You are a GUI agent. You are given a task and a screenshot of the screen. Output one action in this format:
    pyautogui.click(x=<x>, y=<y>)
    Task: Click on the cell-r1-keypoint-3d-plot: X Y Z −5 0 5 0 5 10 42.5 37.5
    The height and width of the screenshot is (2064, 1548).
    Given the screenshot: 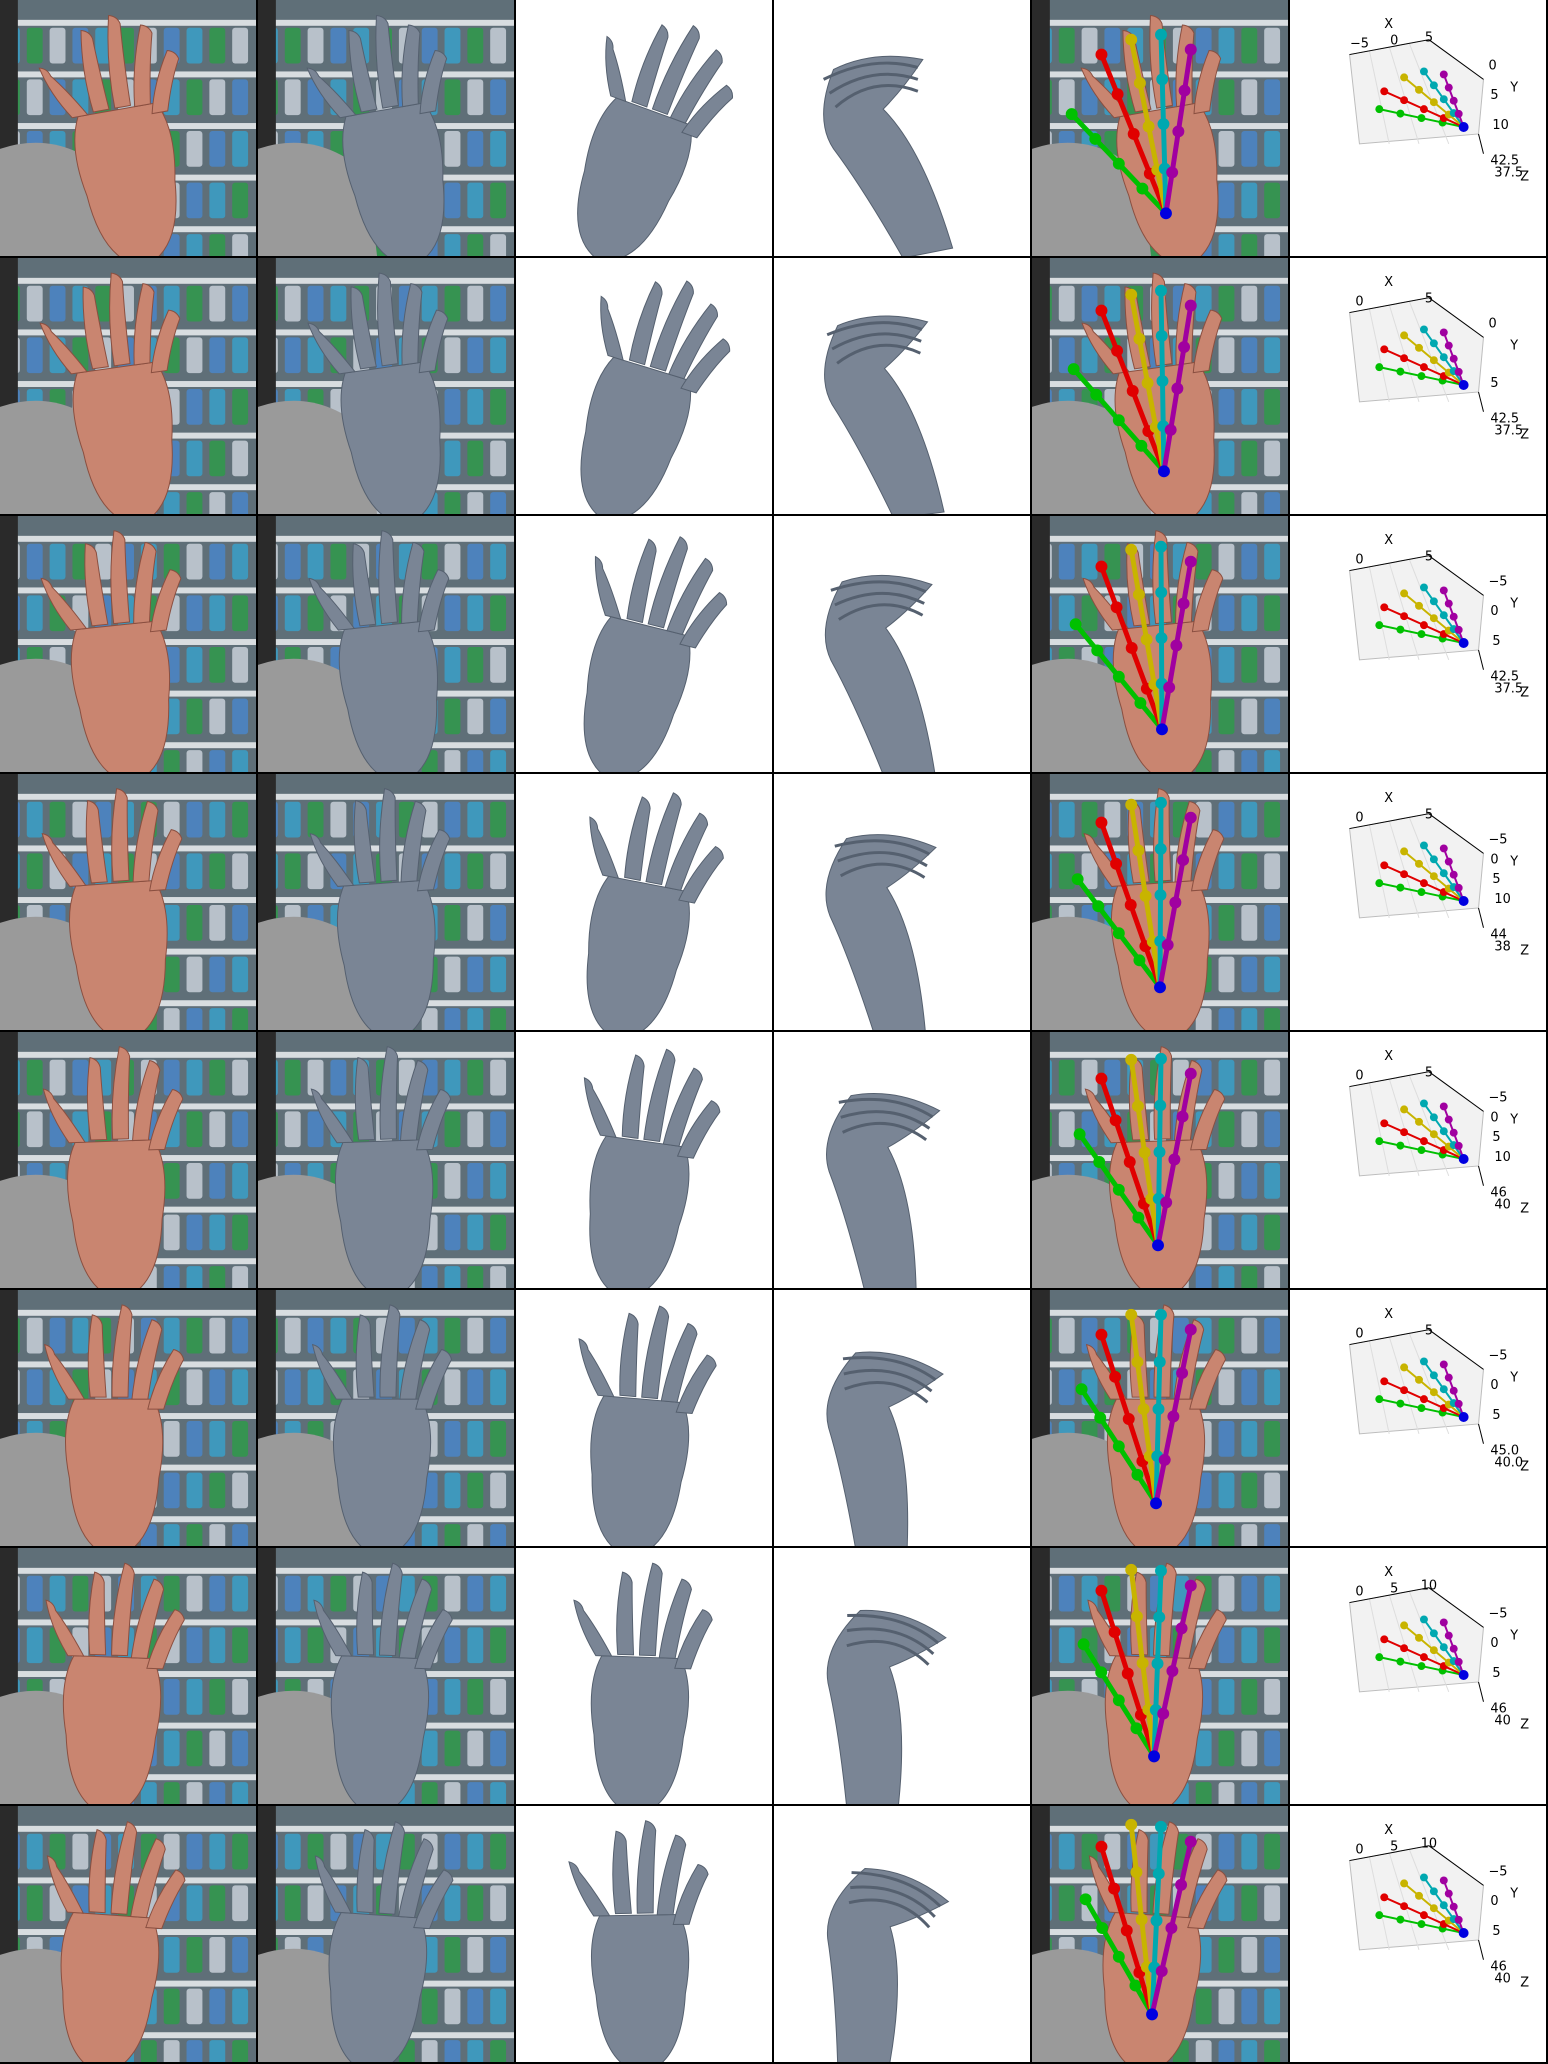 What is the action you would take?
    pyautogui.click(x=1419, y=129)
    